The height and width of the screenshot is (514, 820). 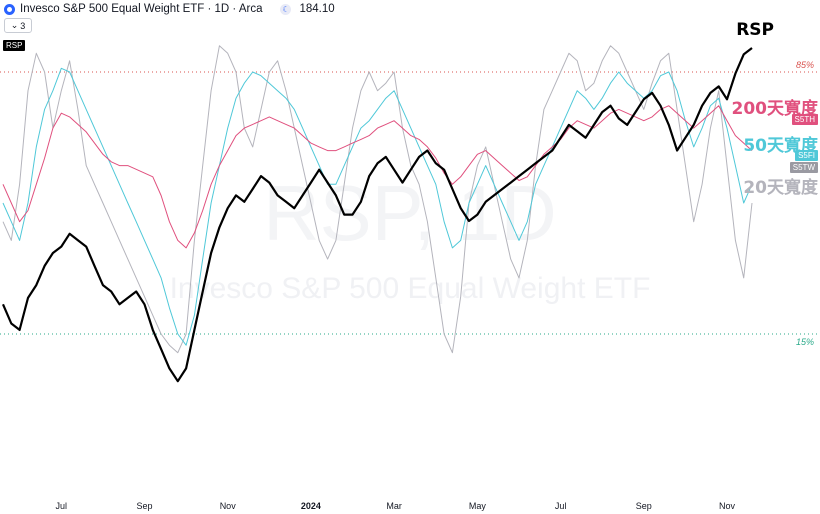 What do you see at coordinates (806, 155) in the screenshot?
I see `s5fi-tag: S5FI` at bounding box center [806, 155].